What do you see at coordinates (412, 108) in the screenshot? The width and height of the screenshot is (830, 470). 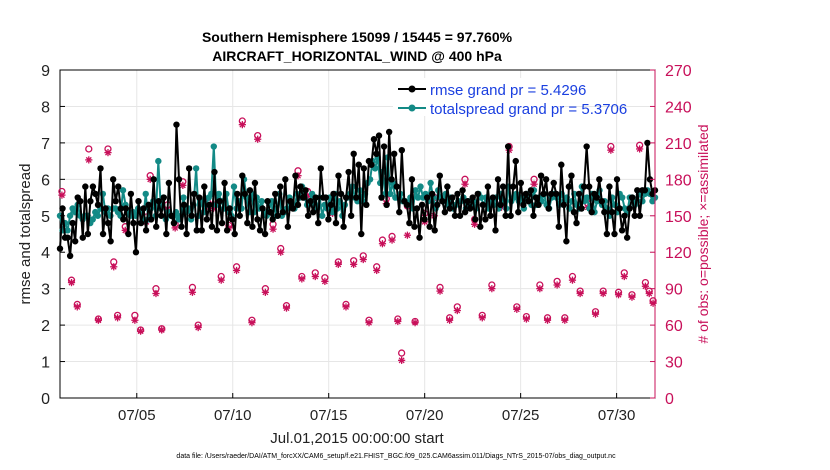 I see `legend-marker-totalspread` at bounding box center [412, 108].